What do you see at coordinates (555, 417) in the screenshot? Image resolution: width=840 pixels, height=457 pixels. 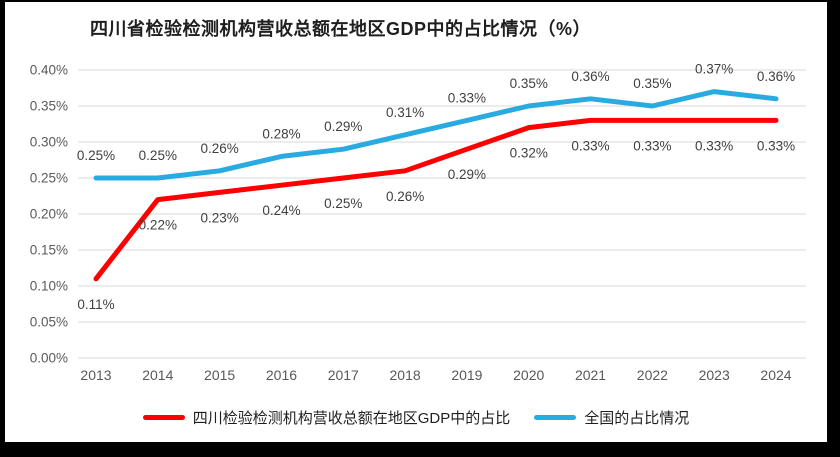 I see `national-line-swatch` at bounding box center [555, 417].